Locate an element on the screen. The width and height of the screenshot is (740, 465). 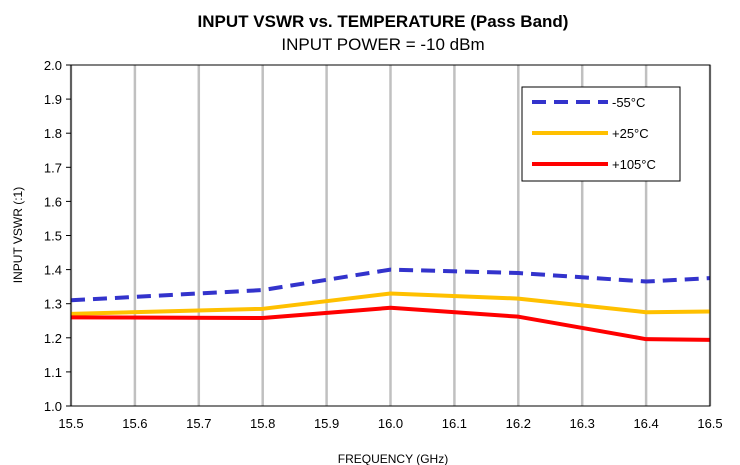
x-tick-label: 16.3 is located at coordinates (582, 423).